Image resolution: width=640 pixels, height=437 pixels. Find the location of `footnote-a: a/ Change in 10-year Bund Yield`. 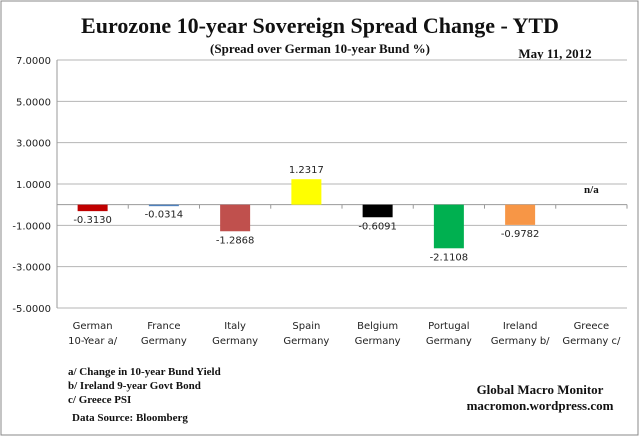

footnote-a: a/ Change in 10-year Bund Yield is located at coordinates (144, 372).